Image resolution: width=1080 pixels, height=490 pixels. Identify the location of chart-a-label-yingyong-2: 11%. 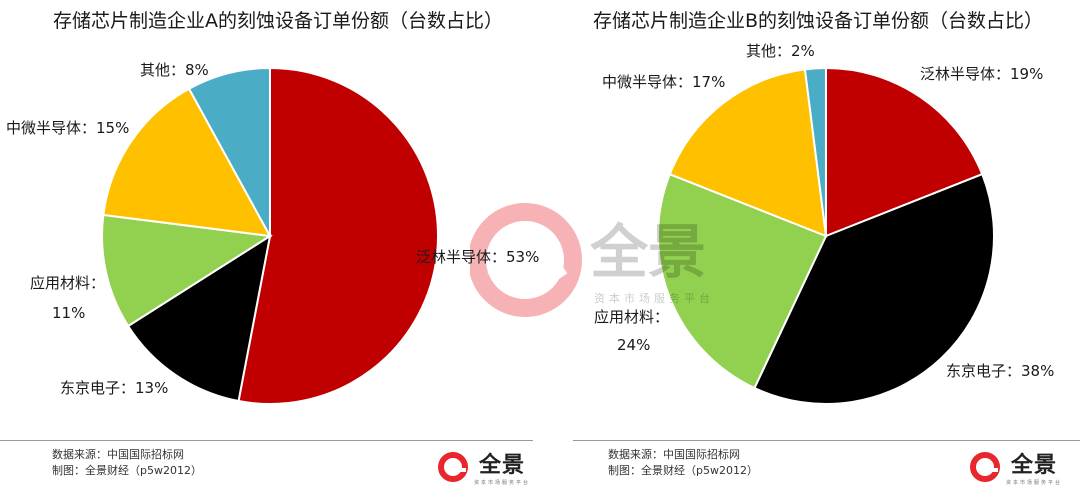
(69, 313).